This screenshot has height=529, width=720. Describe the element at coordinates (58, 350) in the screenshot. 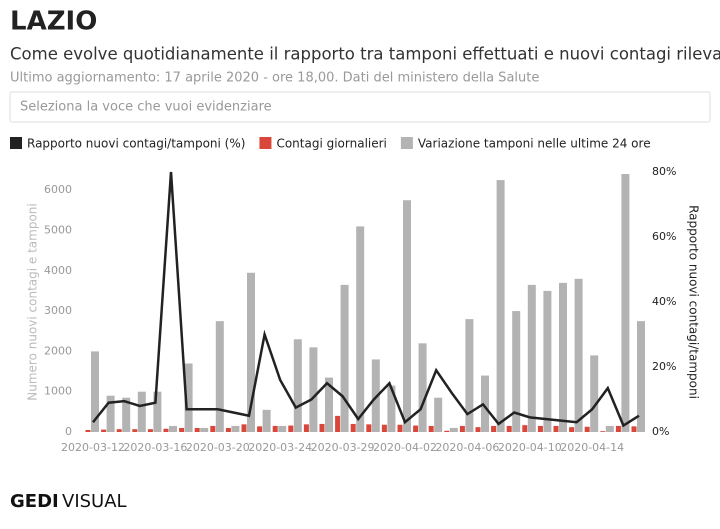

I see `y-tick-label: 2000` at that location.